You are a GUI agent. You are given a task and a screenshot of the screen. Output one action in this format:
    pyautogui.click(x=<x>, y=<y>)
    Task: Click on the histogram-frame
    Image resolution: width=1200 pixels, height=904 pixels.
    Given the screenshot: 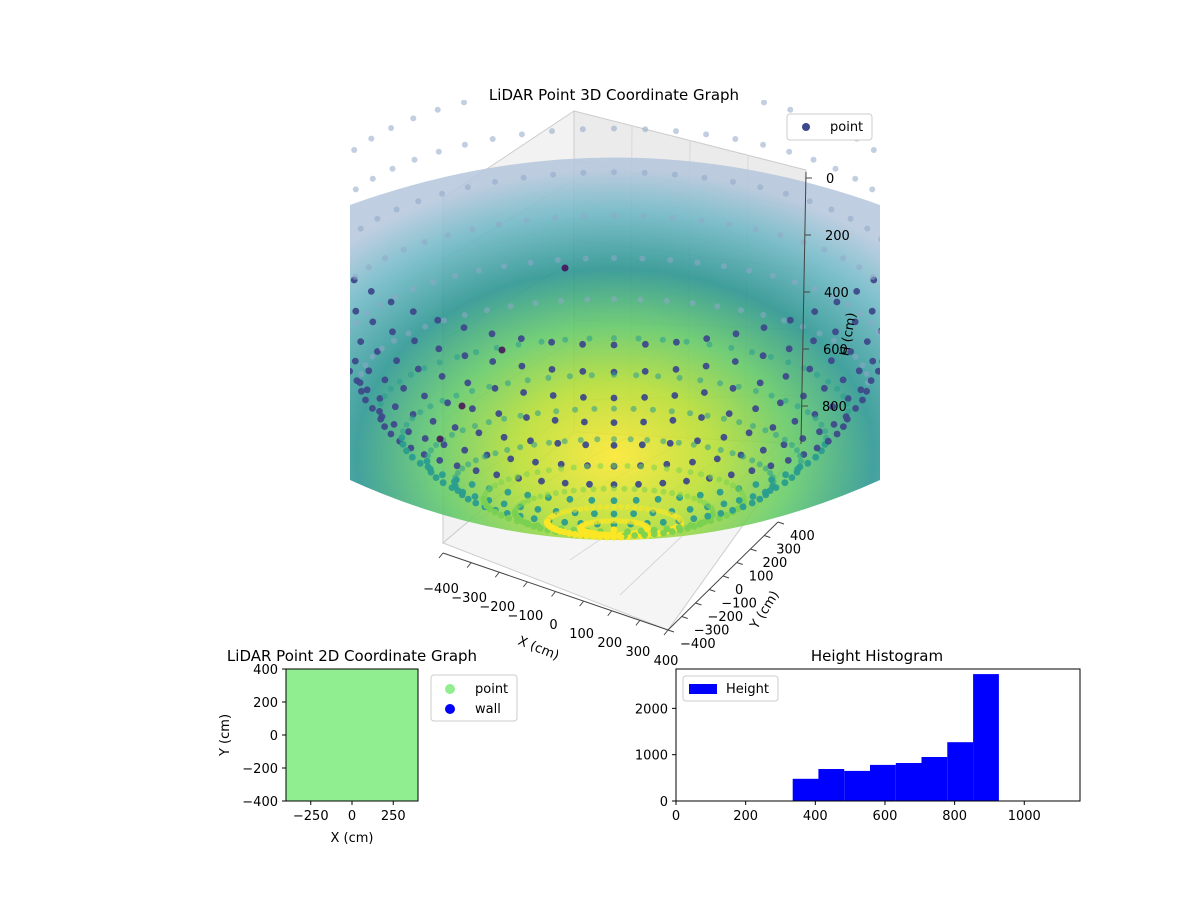 What is the action you would take?
    pyautogui.click(x=878, y=735)
    